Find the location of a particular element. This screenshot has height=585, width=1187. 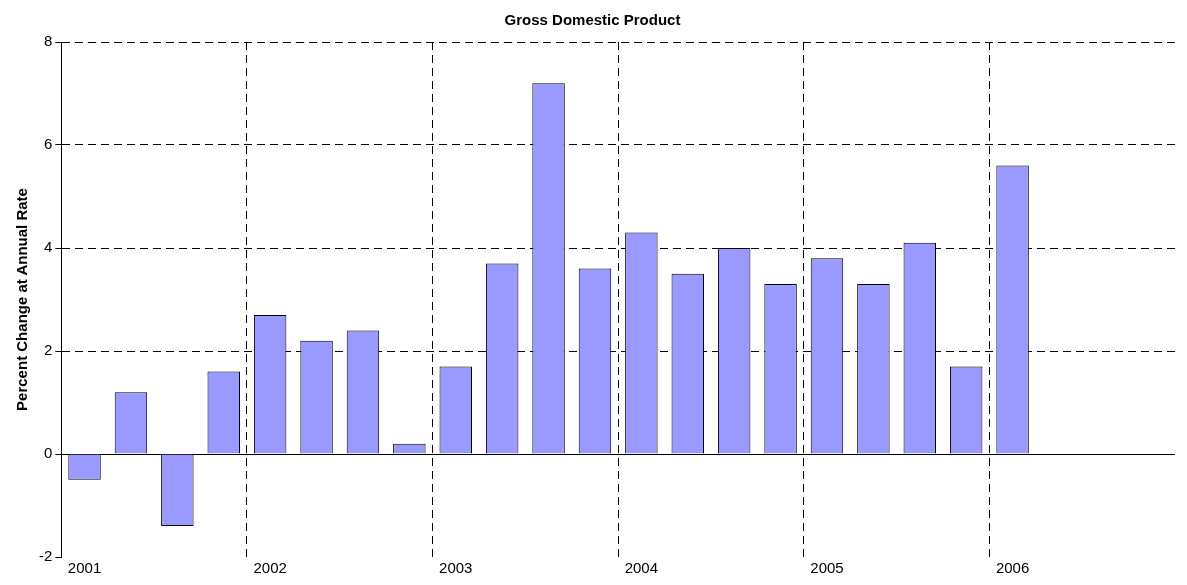

y-tick-label: -2 is located at coordinates (45, 556).